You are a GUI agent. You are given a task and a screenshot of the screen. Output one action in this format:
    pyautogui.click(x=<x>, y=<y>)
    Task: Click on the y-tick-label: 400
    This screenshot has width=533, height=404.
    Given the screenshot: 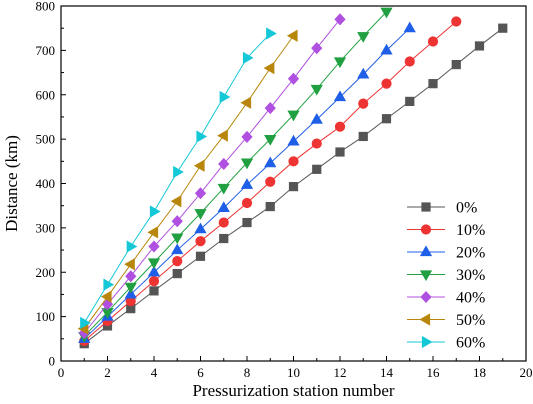 What is the action you would take?
    pyautogui.click(x=46, y=183)
    